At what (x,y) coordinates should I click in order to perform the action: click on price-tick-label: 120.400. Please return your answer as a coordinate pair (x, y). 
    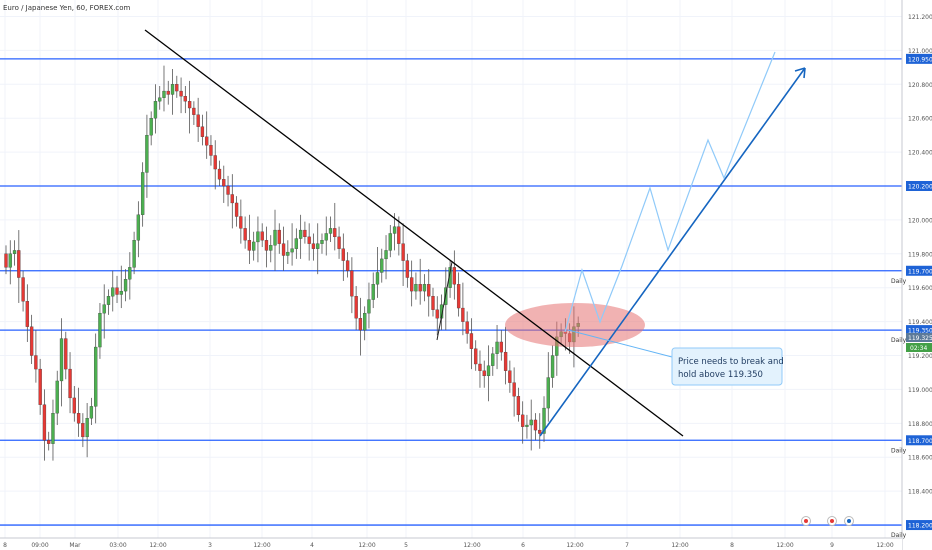
    Looking at the image, I should click on (920, 153).